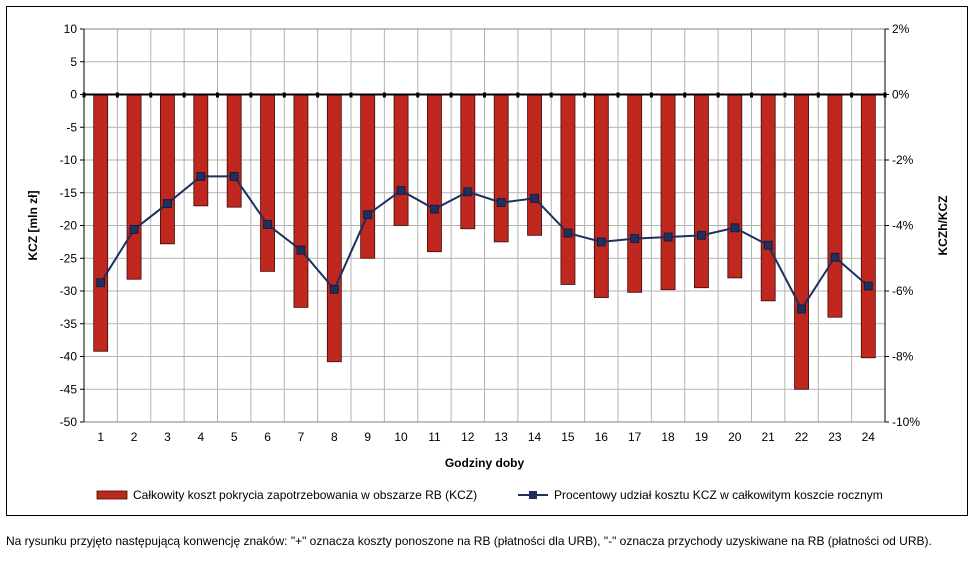 The width and height of the screenshot is (975, 571). What do you see at coordinates (73, 95) in the screenshot?
I see `y-tick-label: 0` at bounding box center [73, 95].